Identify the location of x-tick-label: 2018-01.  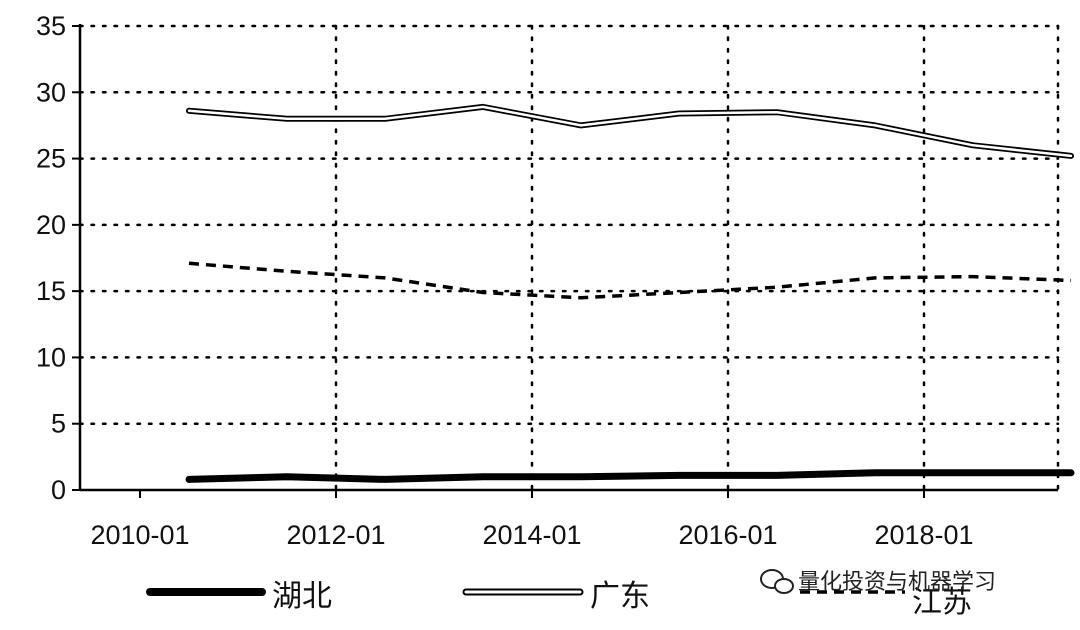
(923, 535).